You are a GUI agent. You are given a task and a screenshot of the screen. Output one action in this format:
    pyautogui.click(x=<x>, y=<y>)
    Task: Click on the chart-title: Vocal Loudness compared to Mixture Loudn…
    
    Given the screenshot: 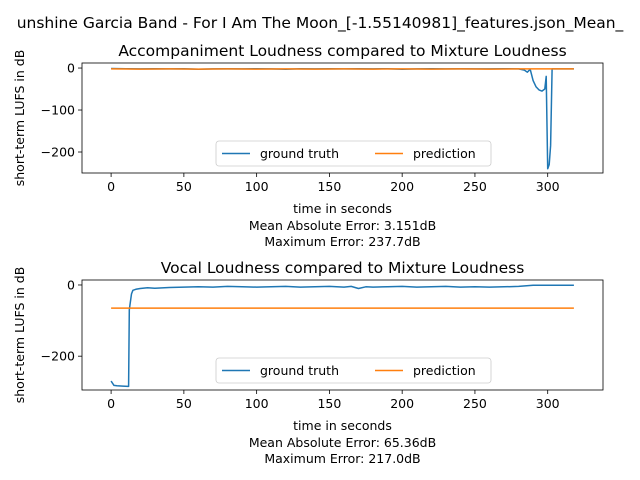 What is the action you would take?
    pyautogui.click(x=343, y=268)
    